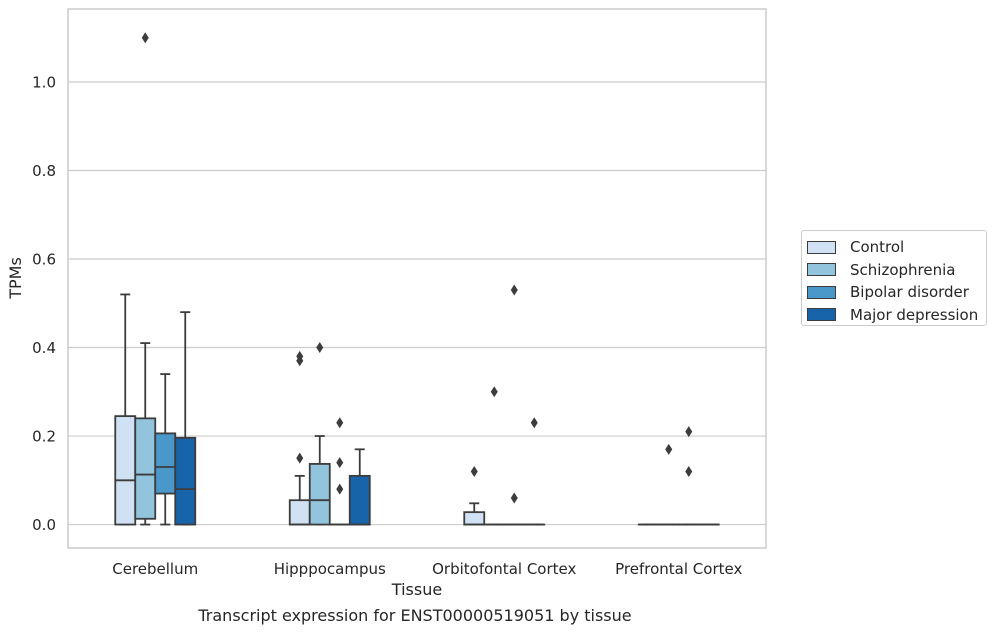  What do you see at coordinates (909, 292) in the screenshot?
I see `legend-label-bipolar-disorder: Bipolar disorder` at bounding box center [909, 292].